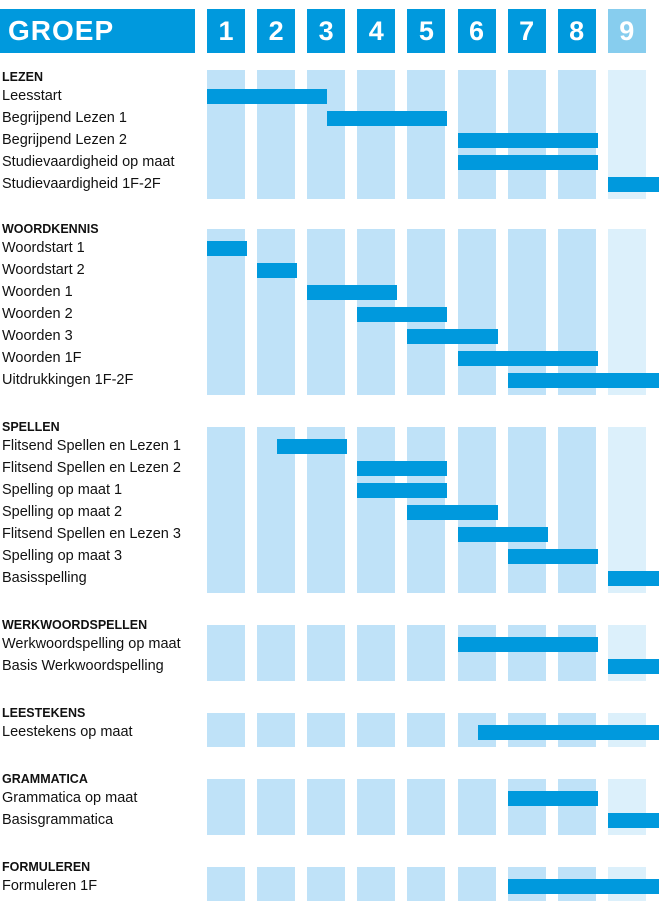 Image resolution: width=670 pixels, height=918 pixels. Describe the element at coordinates (64, 118) in the screenshot. I see `row-label: Begrijpend Lezen 1` at that location.